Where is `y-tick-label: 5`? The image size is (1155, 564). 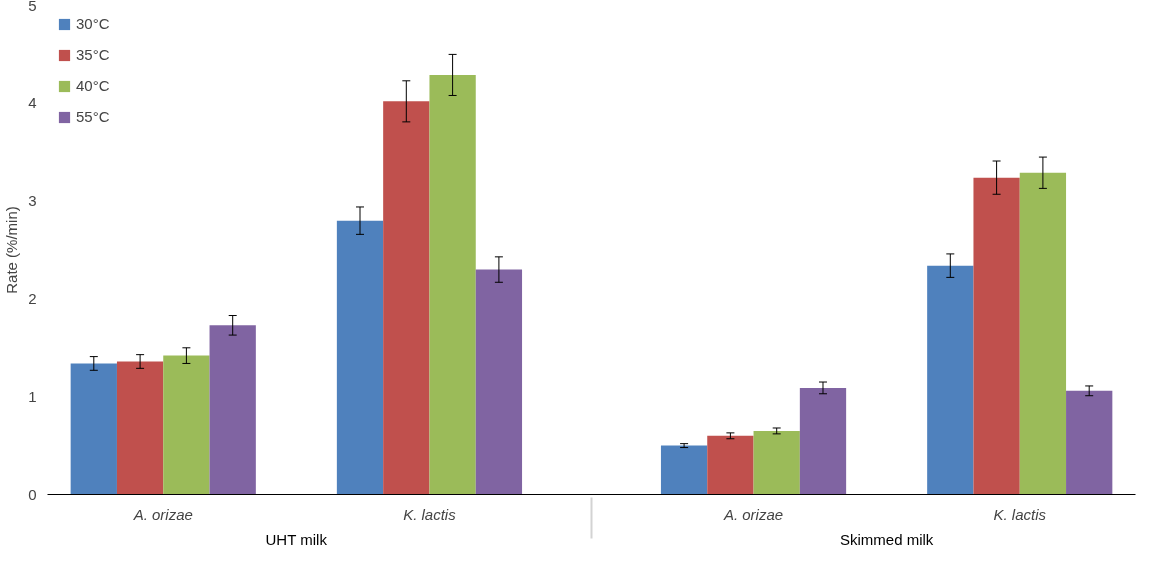
y-tick-label: 5 is located at coordinates (32, 7).